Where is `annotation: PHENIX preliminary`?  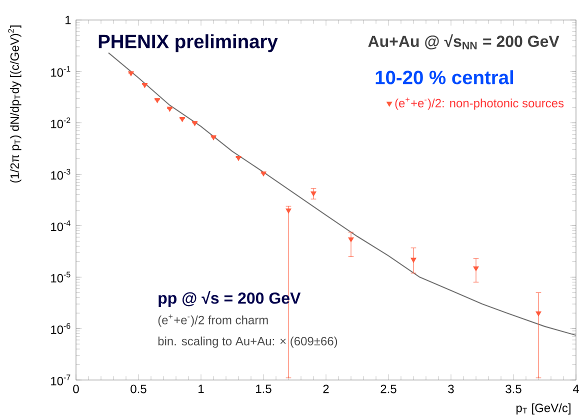
annotation: PHENIX preliminary is located at coordinates (188, 43).